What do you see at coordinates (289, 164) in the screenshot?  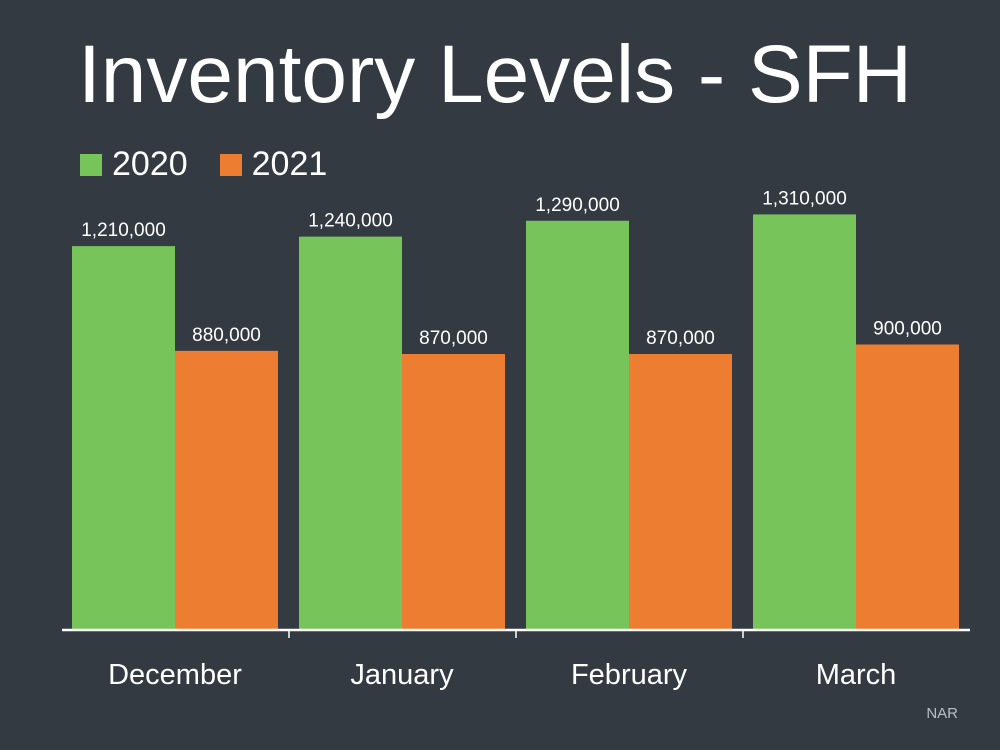 I see `legend-label-2021: 2021` at bounding box center [289, 164].